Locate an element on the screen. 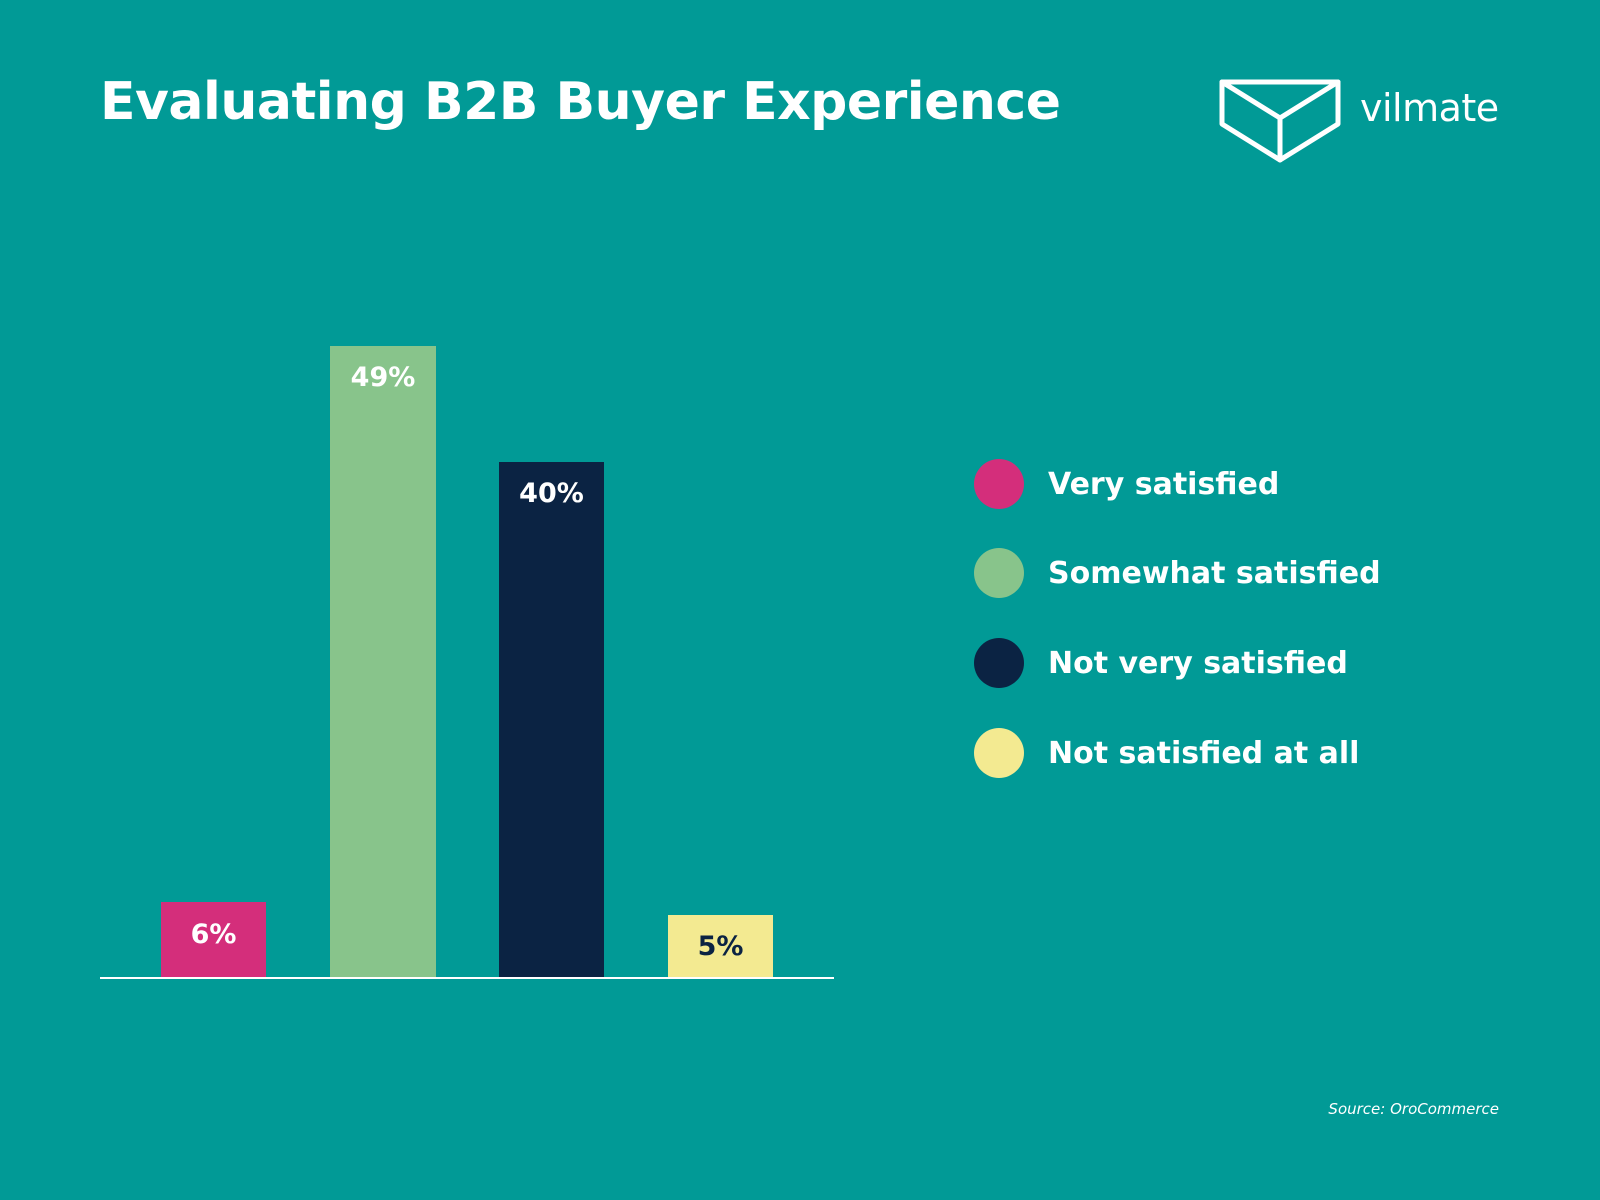 The image size is (1600, 1200). legend-item-not-satisfied-at-all: Not satisfied at all is located at coordinates (1166, 753).